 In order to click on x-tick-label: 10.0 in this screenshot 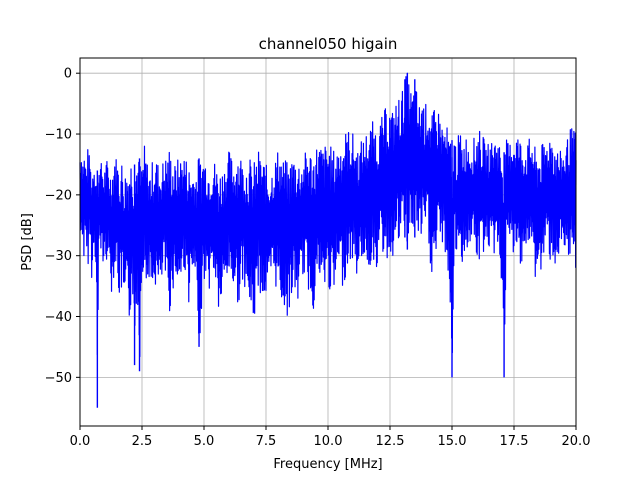, I will do `click(328, 441)`.